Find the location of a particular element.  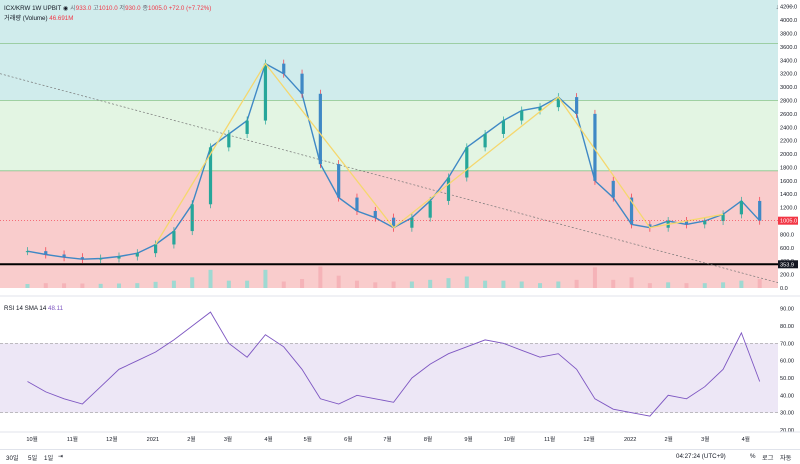

price-tick-label: 800.0 is located at coordinates (787, 235).